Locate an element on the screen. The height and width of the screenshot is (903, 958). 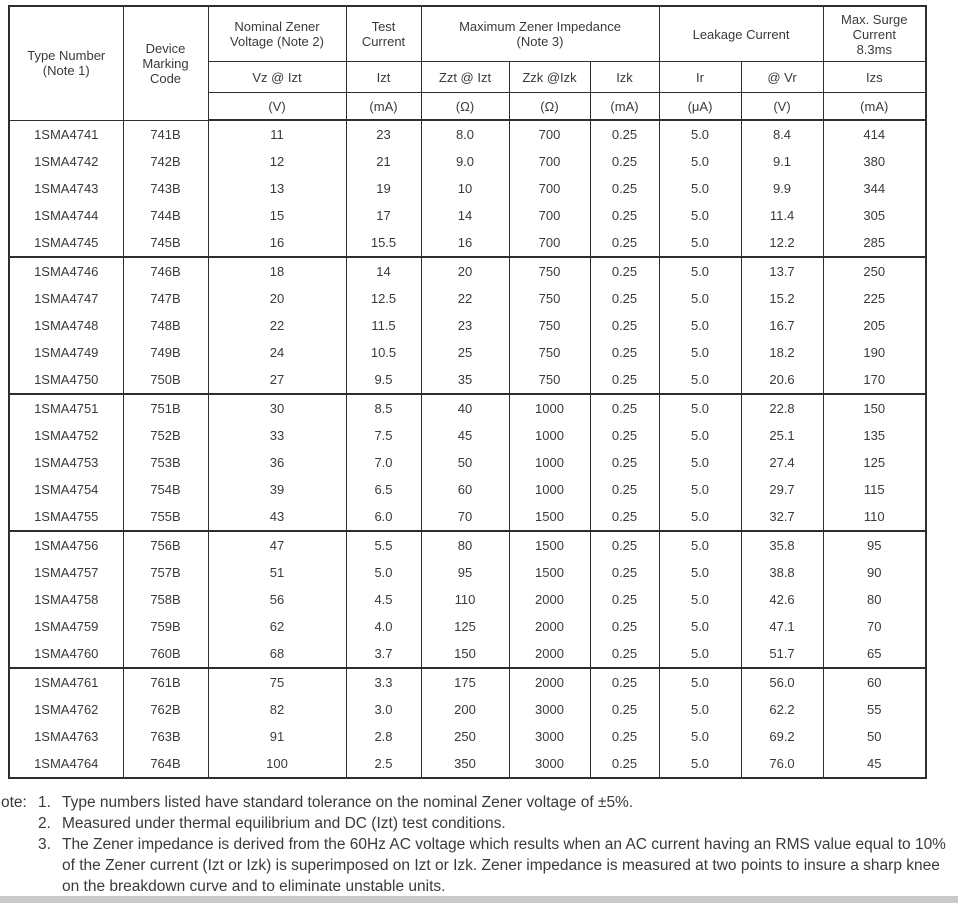
table-cell: 1SMA4744 is located at coordinates (66, 215).